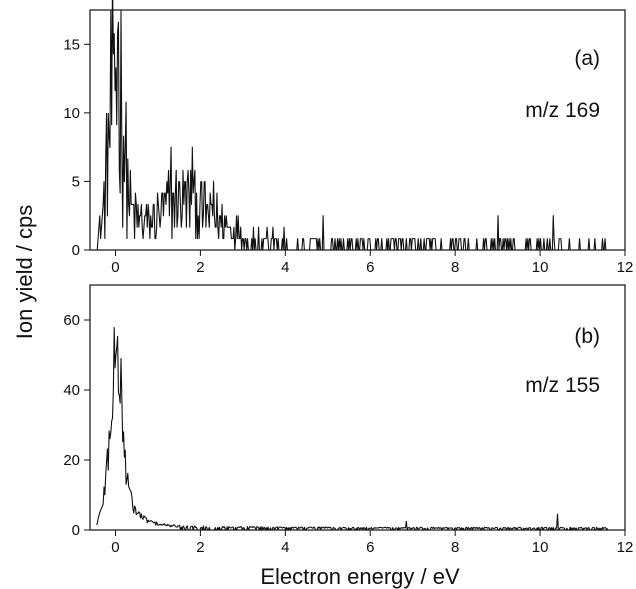 The width and height of the screenshot is (636, 589). Describe the element at coordinates (562, 385) in the screenshot. I see `panel-b-annotation: m/z 155` at that location.